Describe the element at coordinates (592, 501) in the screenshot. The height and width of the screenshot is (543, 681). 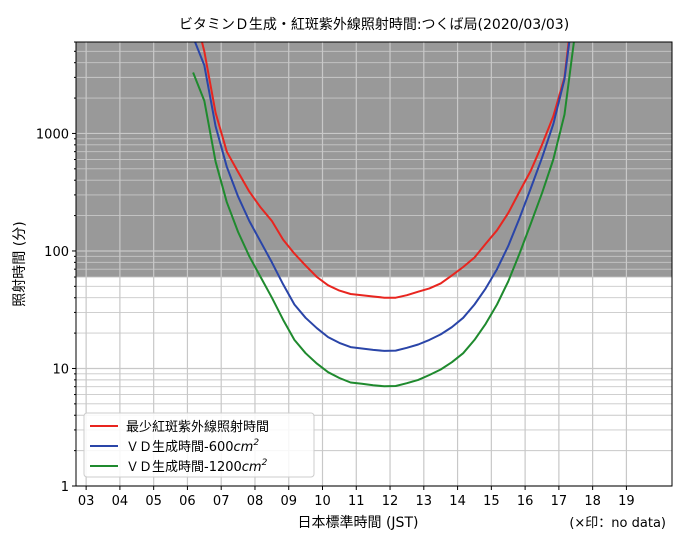
I see `x-tick-label: 18` at that location.